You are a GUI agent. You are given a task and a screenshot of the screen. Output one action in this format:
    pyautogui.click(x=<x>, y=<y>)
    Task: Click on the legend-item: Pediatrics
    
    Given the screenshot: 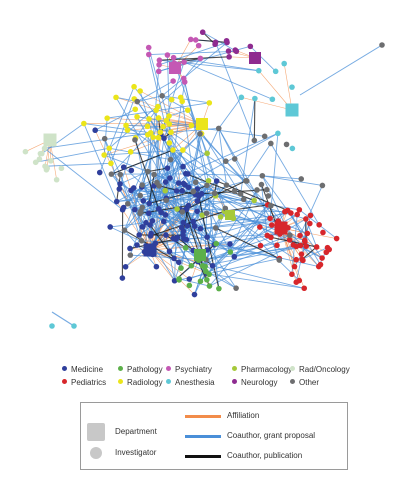 What is the action you would take?
    pyautogui.click(x=84, y=383)
    